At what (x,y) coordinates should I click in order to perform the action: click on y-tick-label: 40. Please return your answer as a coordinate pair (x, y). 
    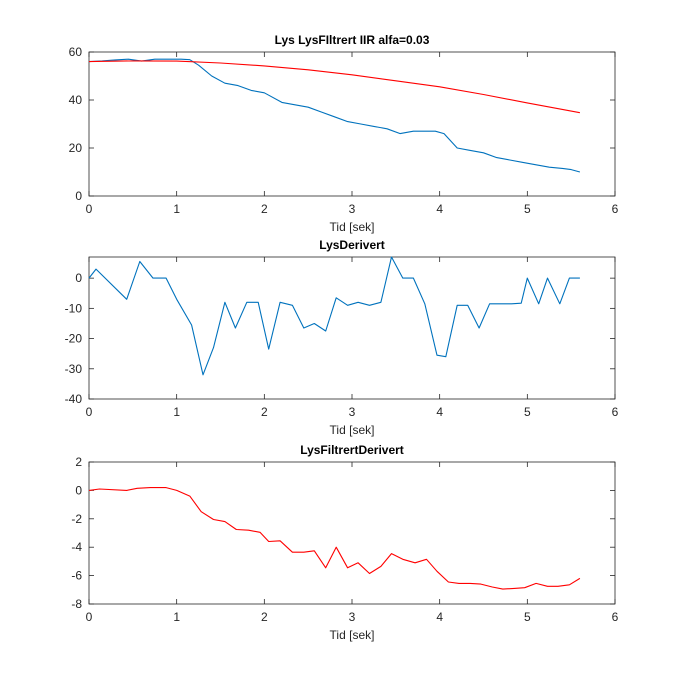
    Looking at the image, I should click on (76, 100).